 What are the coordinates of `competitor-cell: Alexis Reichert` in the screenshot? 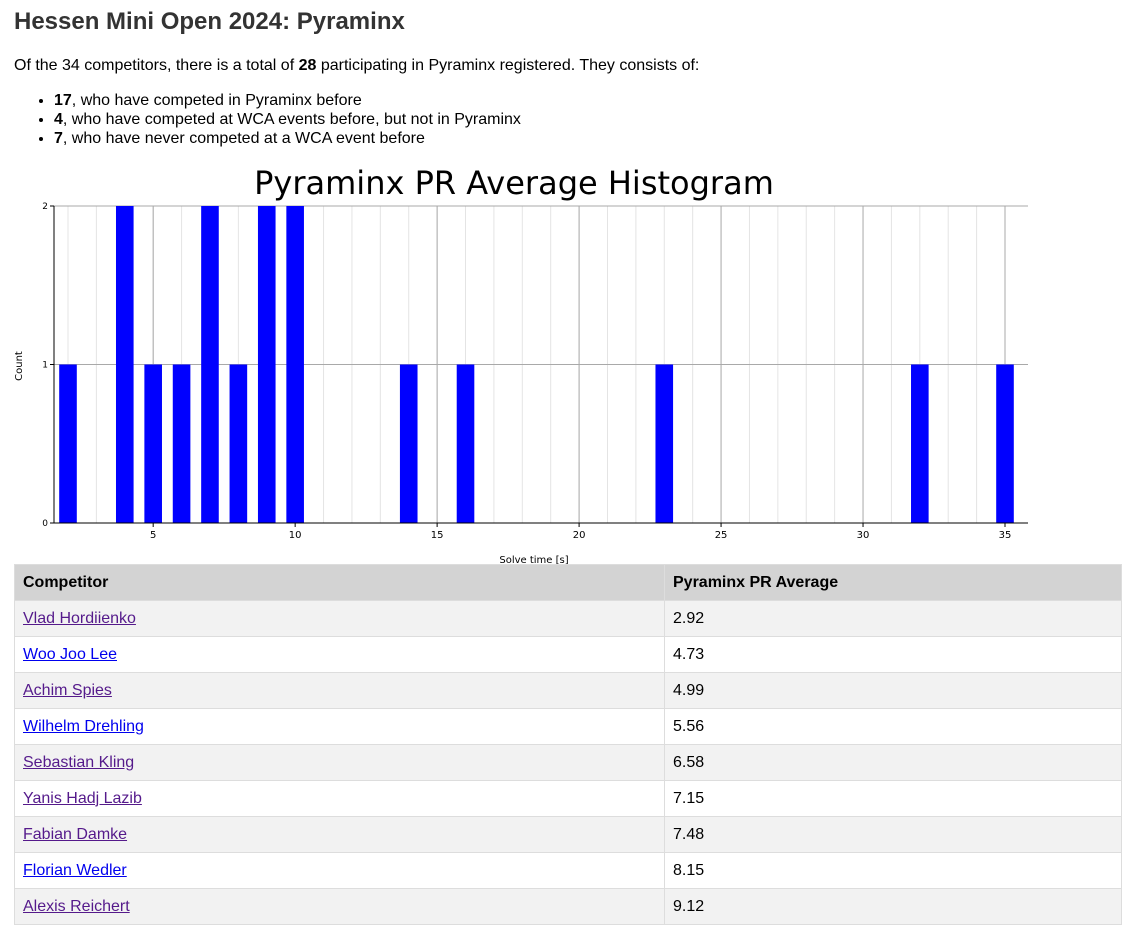 It's located at (339, 906).